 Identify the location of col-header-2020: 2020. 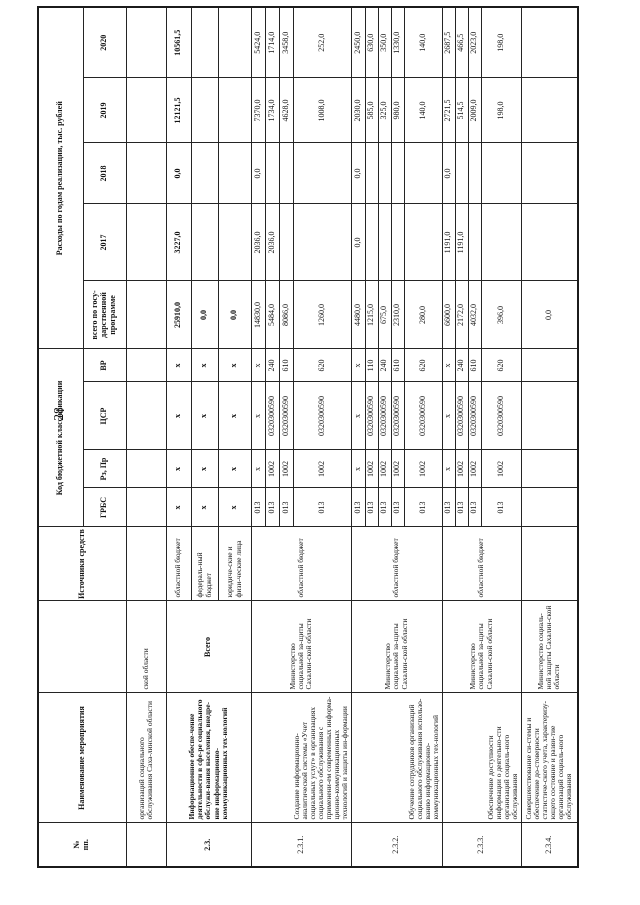
(104, 42).